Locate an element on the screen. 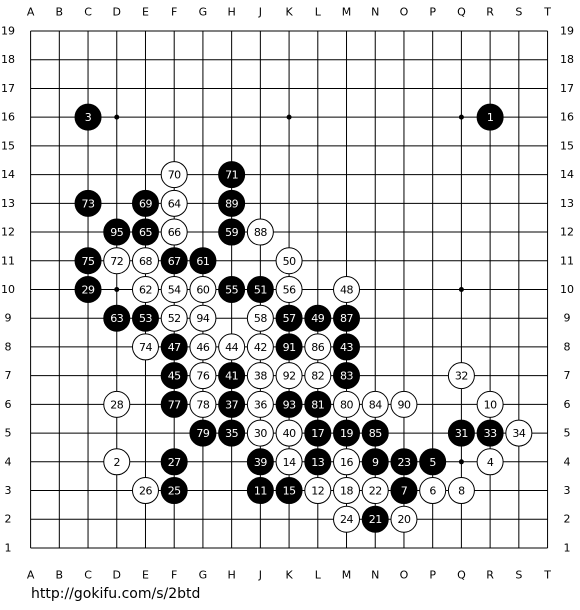 The image size is (580, 610). column-label: E is located at coordinates (145, 12).